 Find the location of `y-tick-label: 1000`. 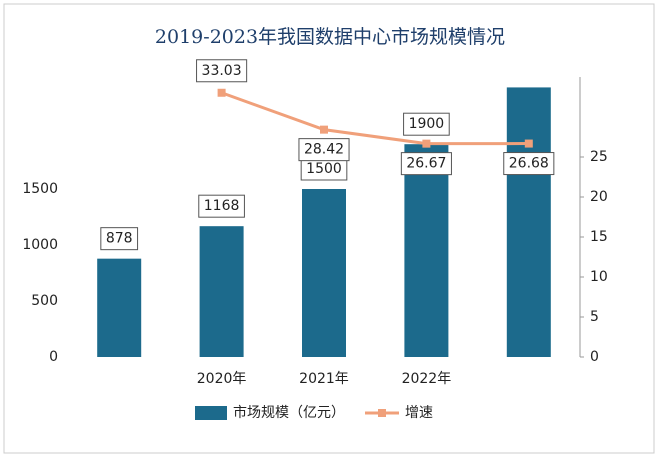

y-tick-label: 1000 is located at coordinates (40, 245).